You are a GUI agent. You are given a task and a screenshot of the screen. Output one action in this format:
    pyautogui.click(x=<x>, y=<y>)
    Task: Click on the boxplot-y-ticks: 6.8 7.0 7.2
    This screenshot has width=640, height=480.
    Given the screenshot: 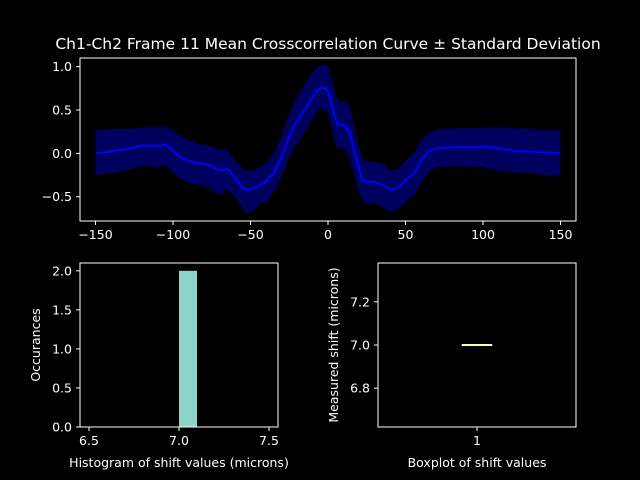 What is the action you would take?
    pyautogui.click(x=364, y=345)
    